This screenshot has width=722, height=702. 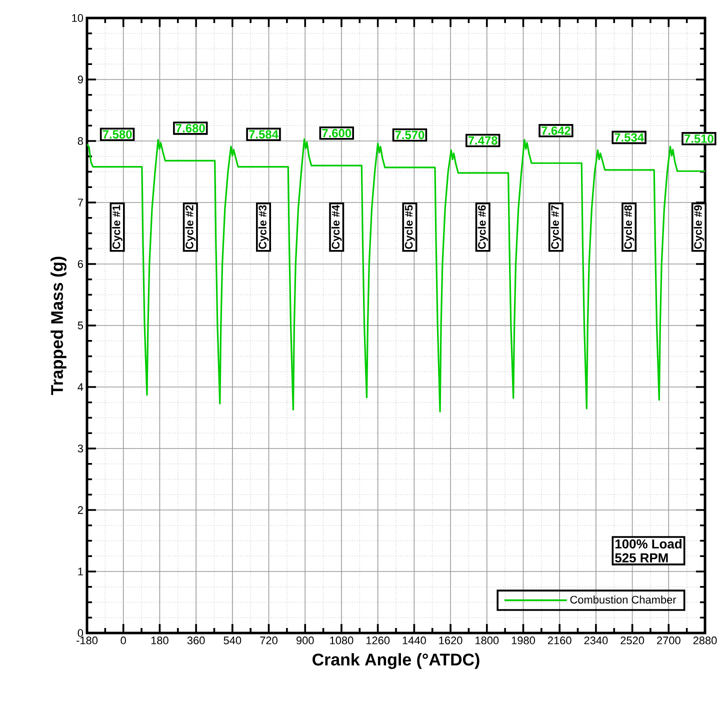 I want to click on annotation: 7.510, so click(x=699, y=138).